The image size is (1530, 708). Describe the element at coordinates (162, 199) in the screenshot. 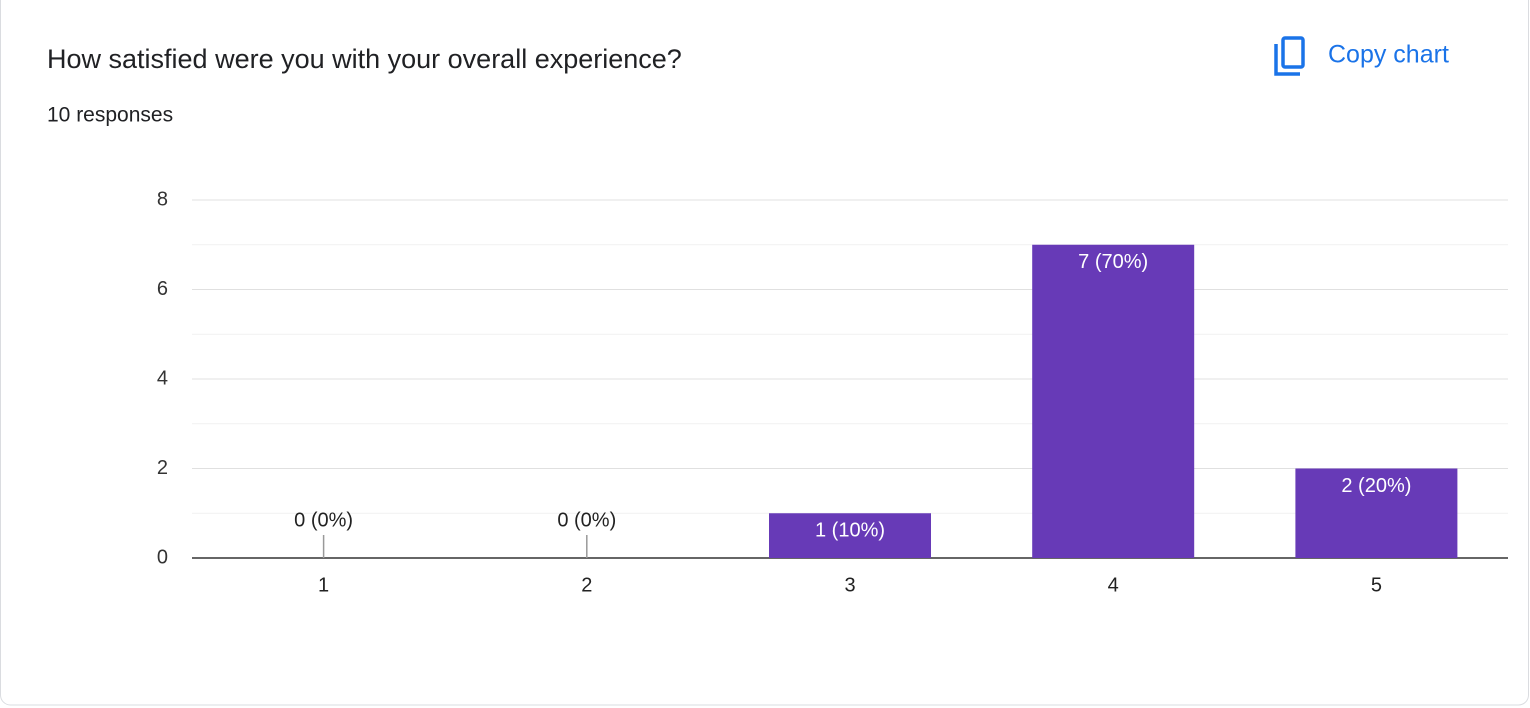

I see `y-tick-label: 8` at that location.